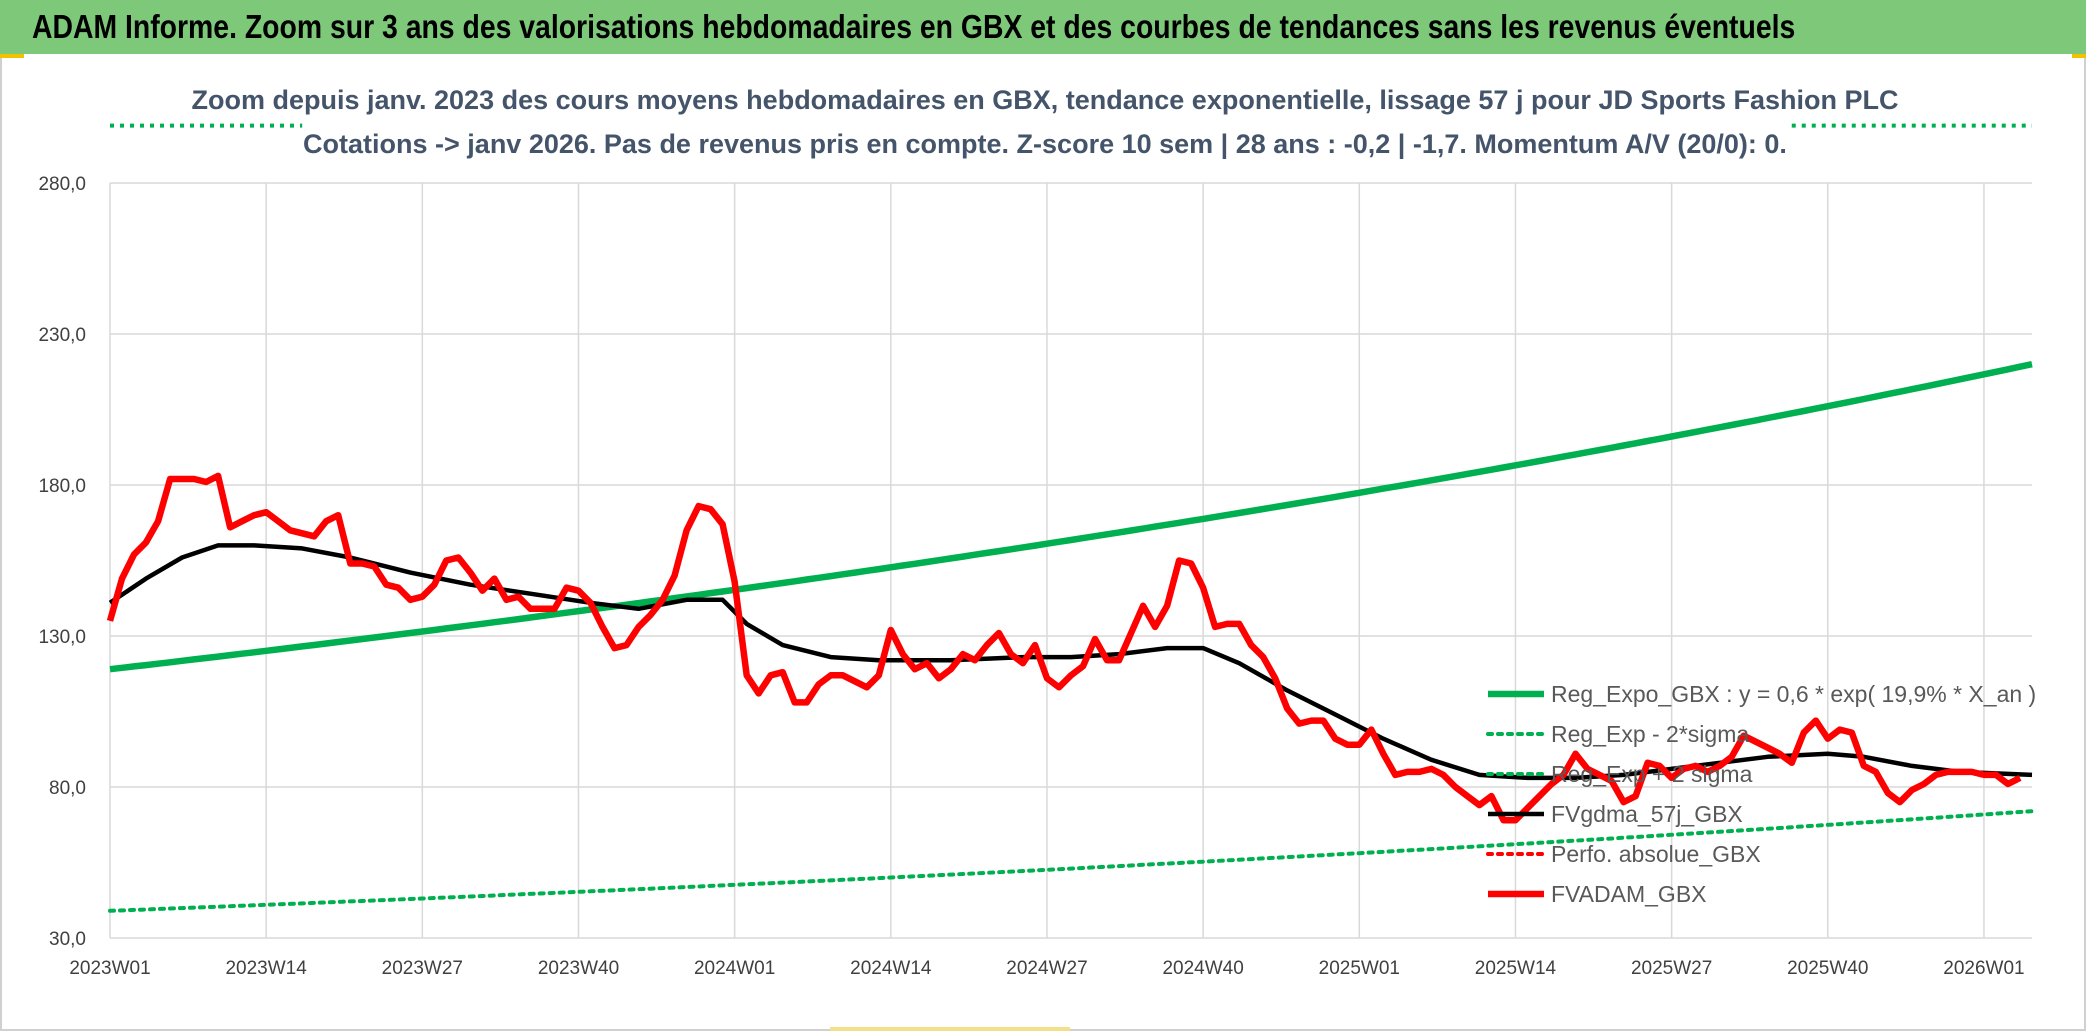 This screenshot has width=2086, height=1031. What do you see at coordinates (62, 335) in the screenshot?
I see `y-tick-label: 230,0` at bounding box center [62, 335].